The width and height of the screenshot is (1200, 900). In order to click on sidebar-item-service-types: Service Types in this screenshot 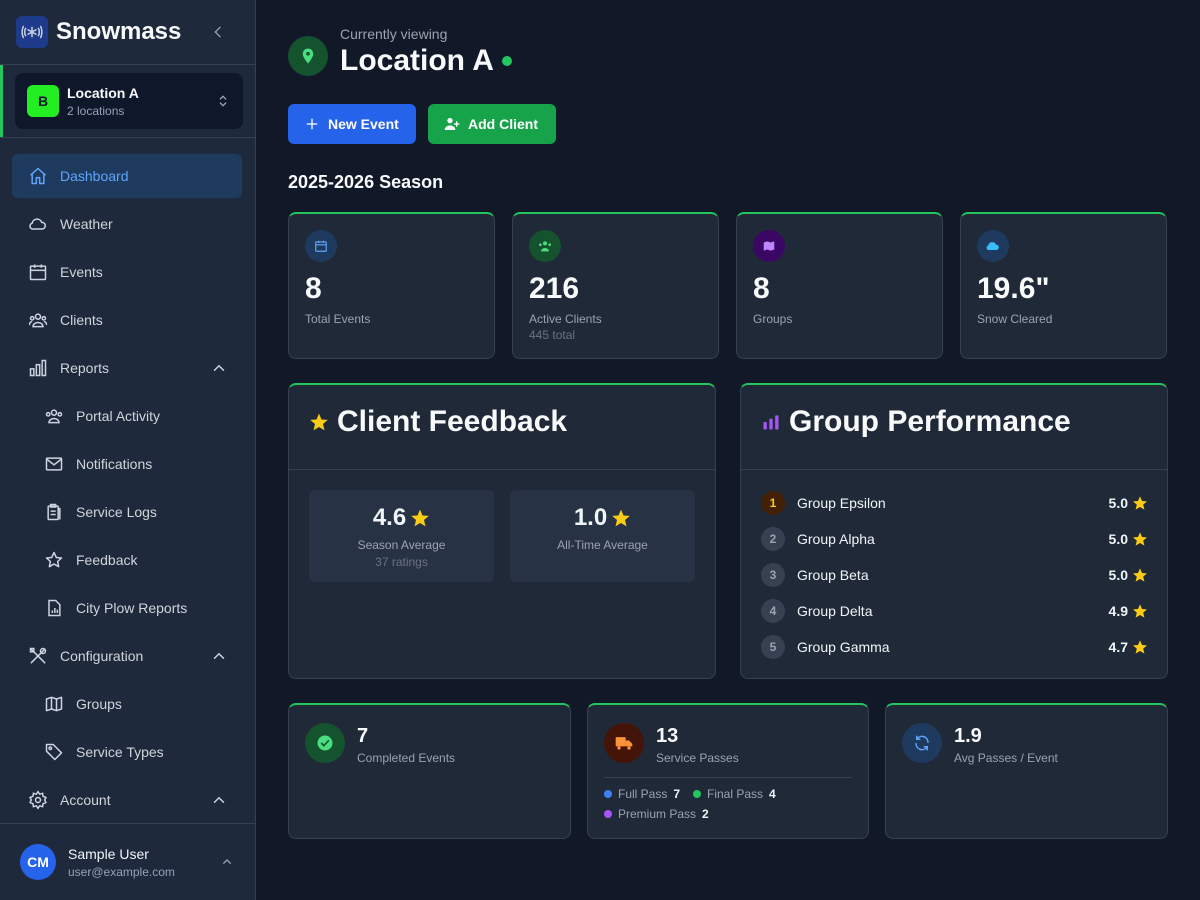, I will do `click(127, 752)`.